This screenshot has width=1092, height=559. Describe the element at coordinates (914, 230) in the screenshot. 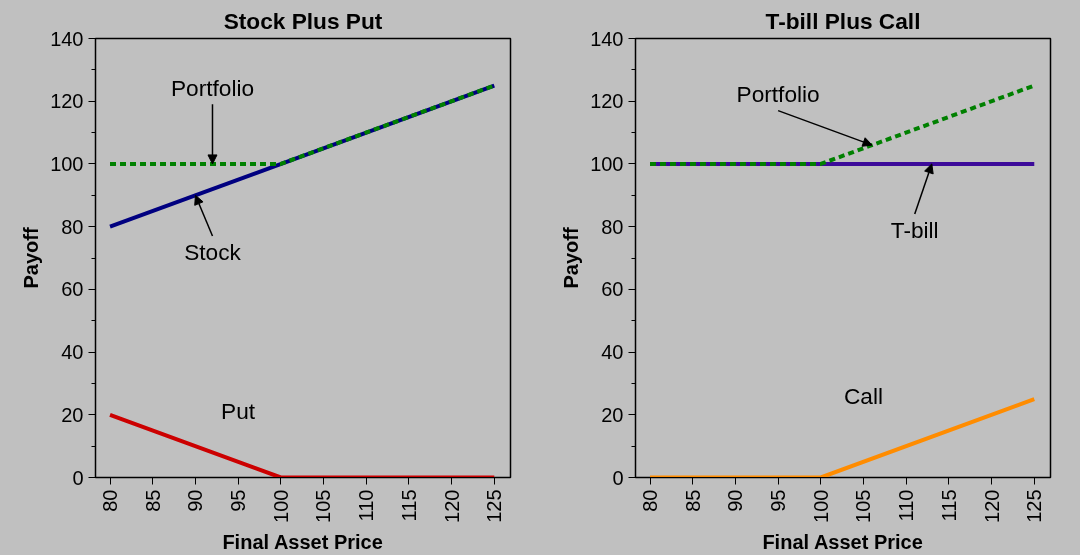

I see `annotation: T-bill` at that location.